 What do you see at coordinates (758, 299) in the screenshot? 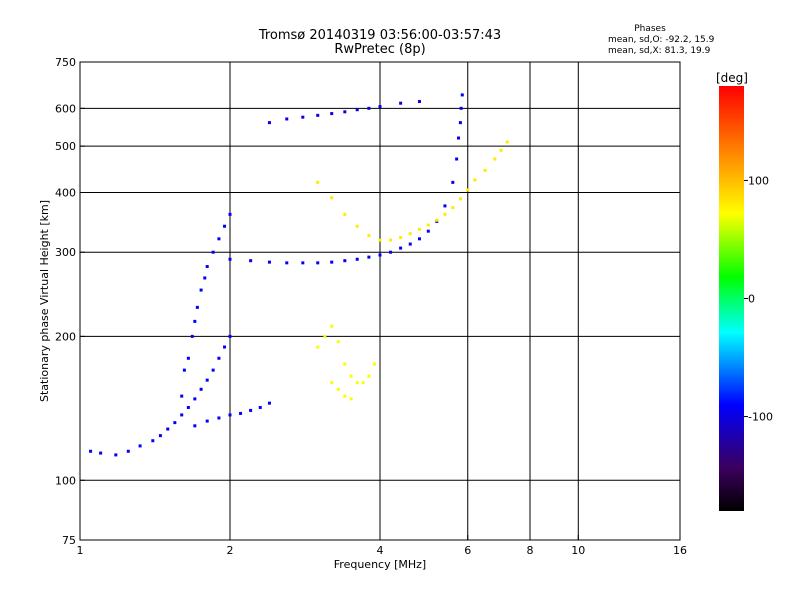
I see `colorbar-ticks: 100 0 -100` at bounding box center [758, 299].